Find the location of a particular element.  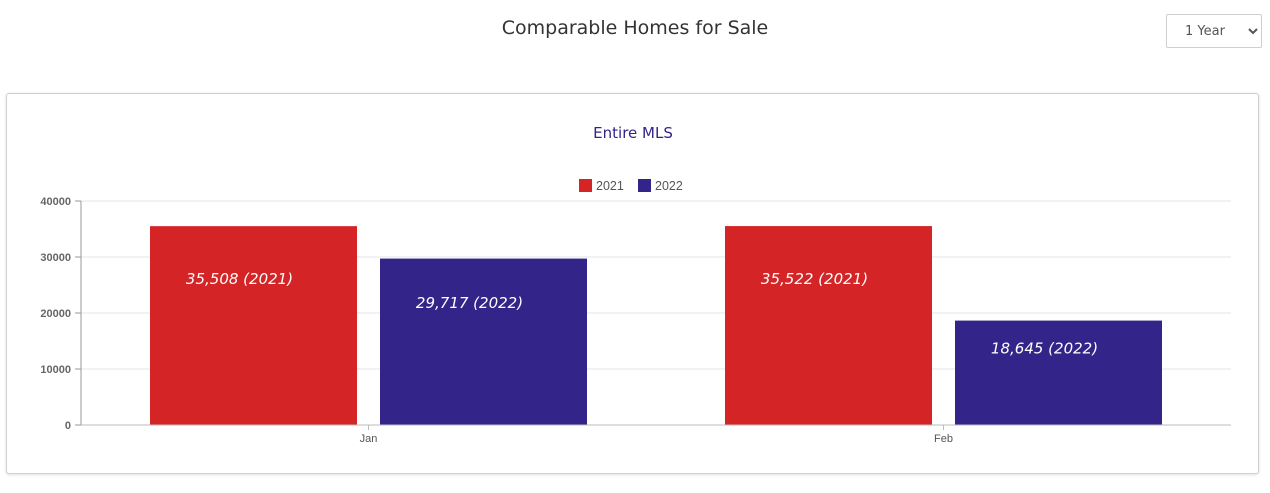

bar-value-label: 35,522 (2021) is located at coordinates (814, 279).